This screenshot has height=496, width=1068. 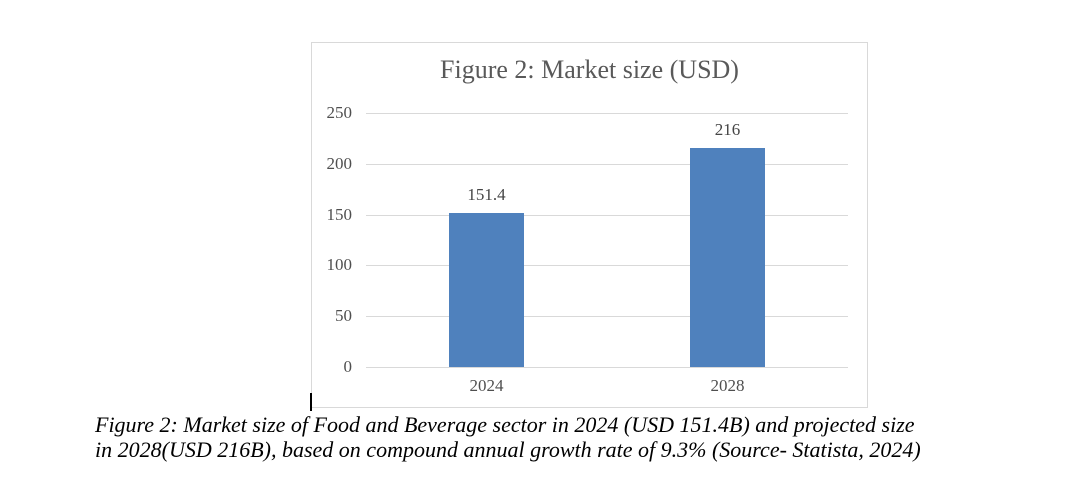 What do you see at coordinates (339, 112) in the screenshot?
I see `y-axis-tick-label: 250` at bounding box center [339, 112].